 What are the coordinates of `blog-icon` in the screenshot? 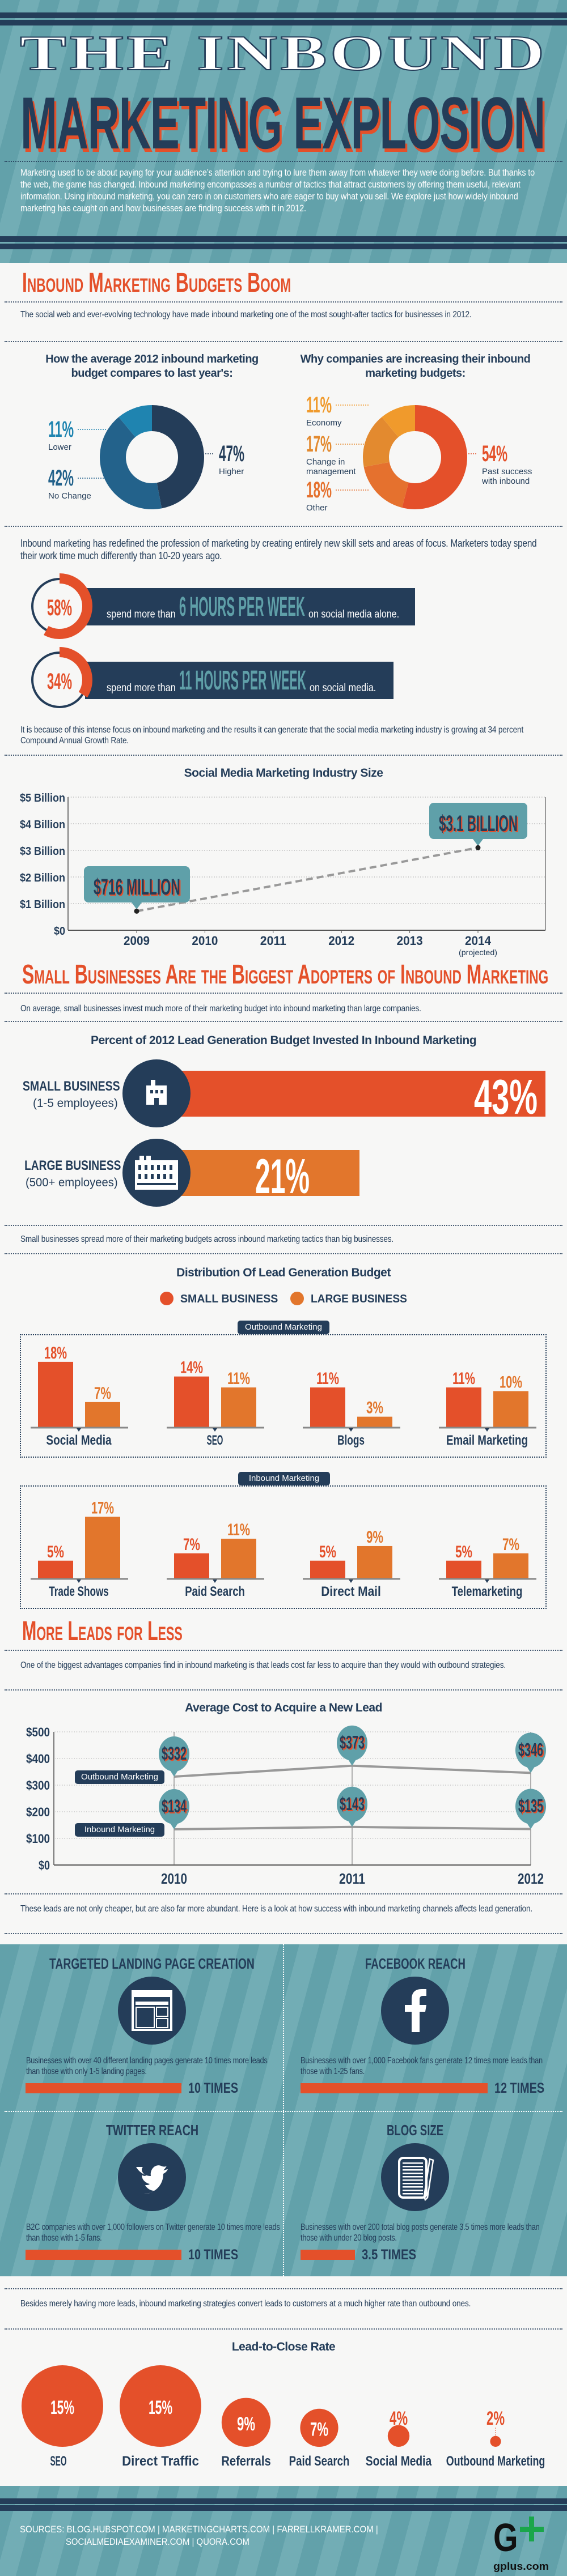 It's located at (415, 2177).